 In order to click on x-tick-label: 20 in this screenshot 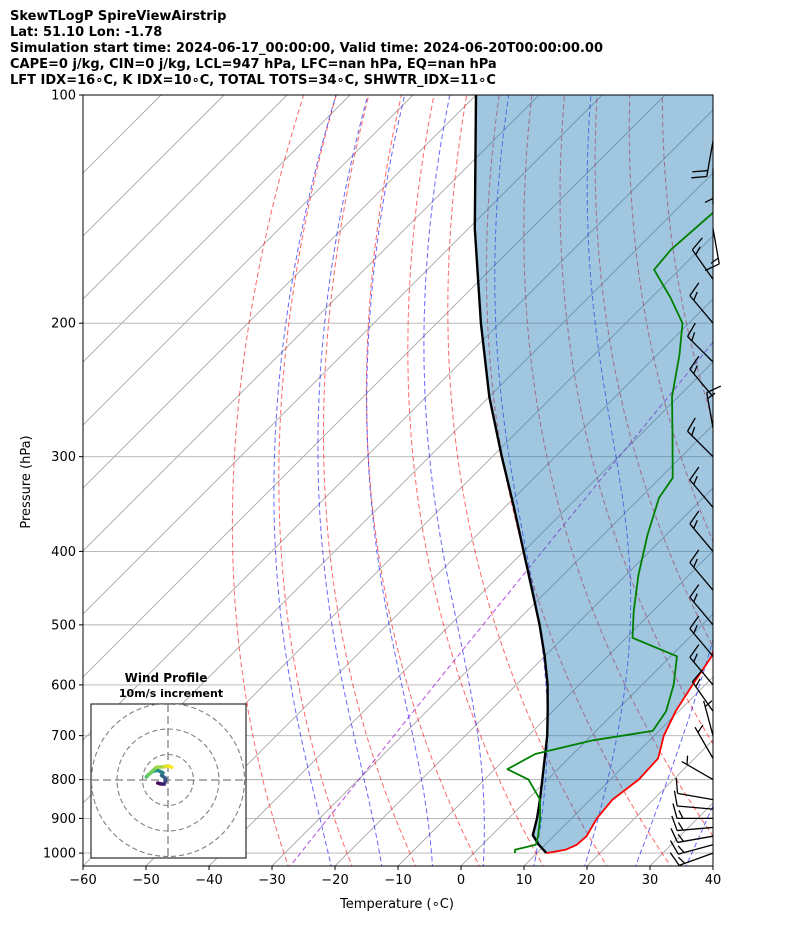, I will do `click(587, 880)`.